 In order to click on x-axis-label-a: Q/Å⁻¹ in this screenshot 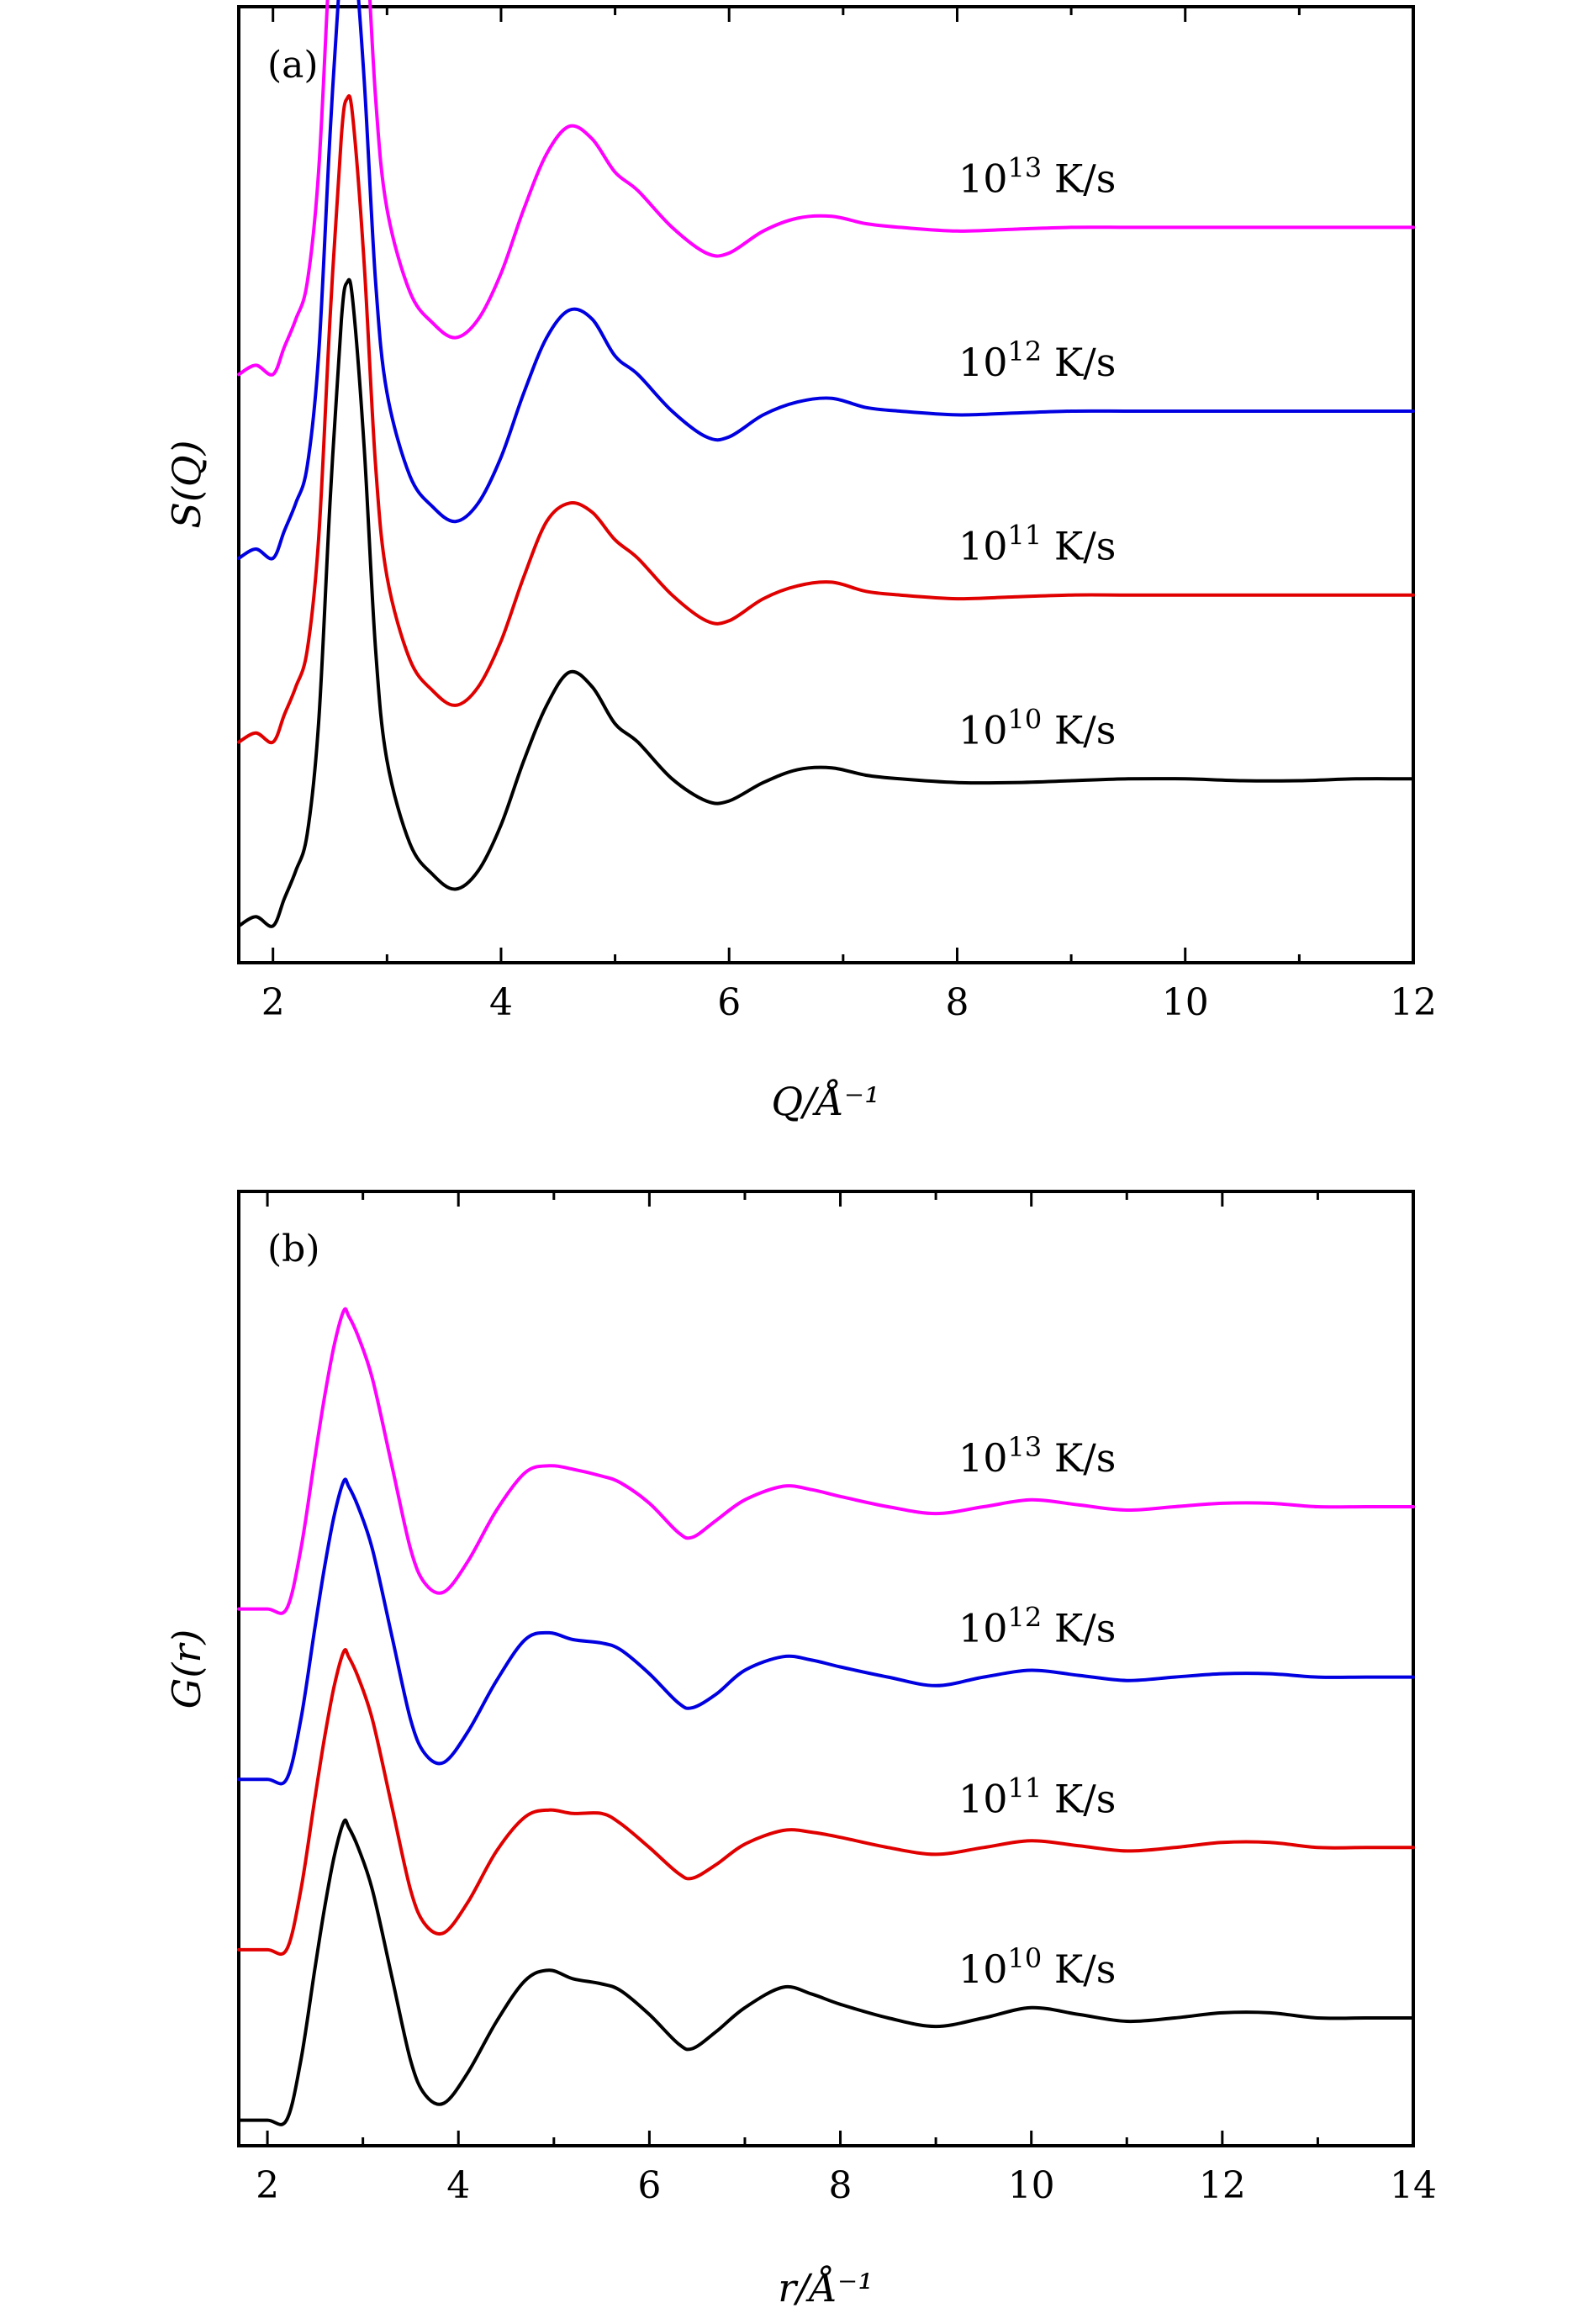, I will do `click(825, 1101)`.